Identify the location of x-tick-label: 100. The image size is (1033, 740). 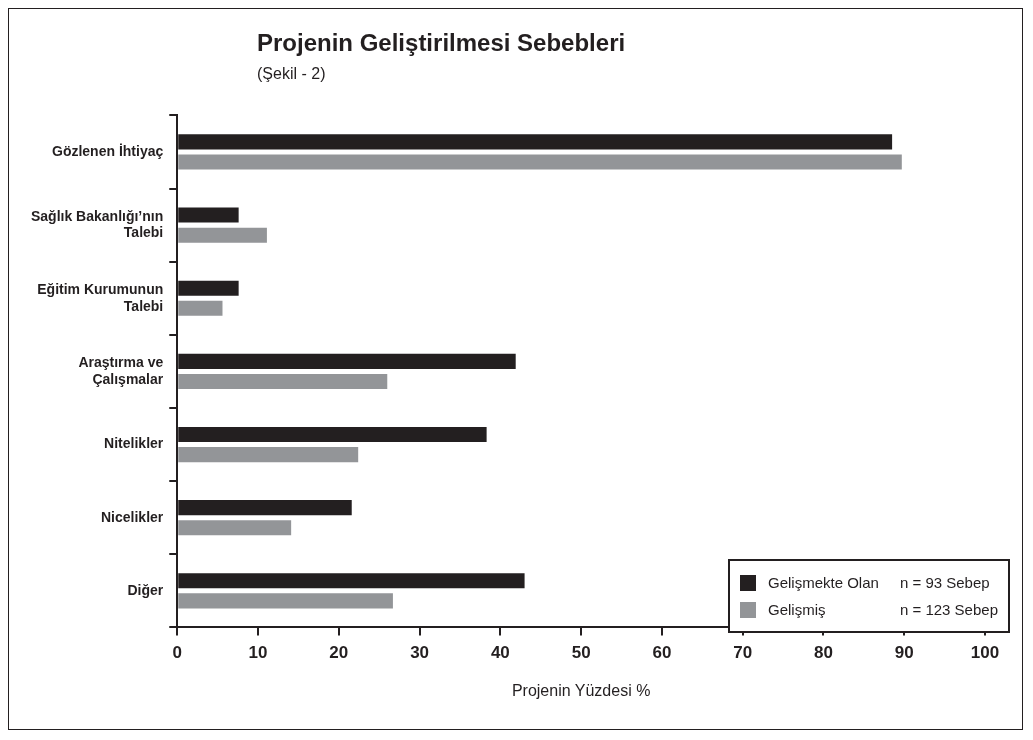
(985, 653).